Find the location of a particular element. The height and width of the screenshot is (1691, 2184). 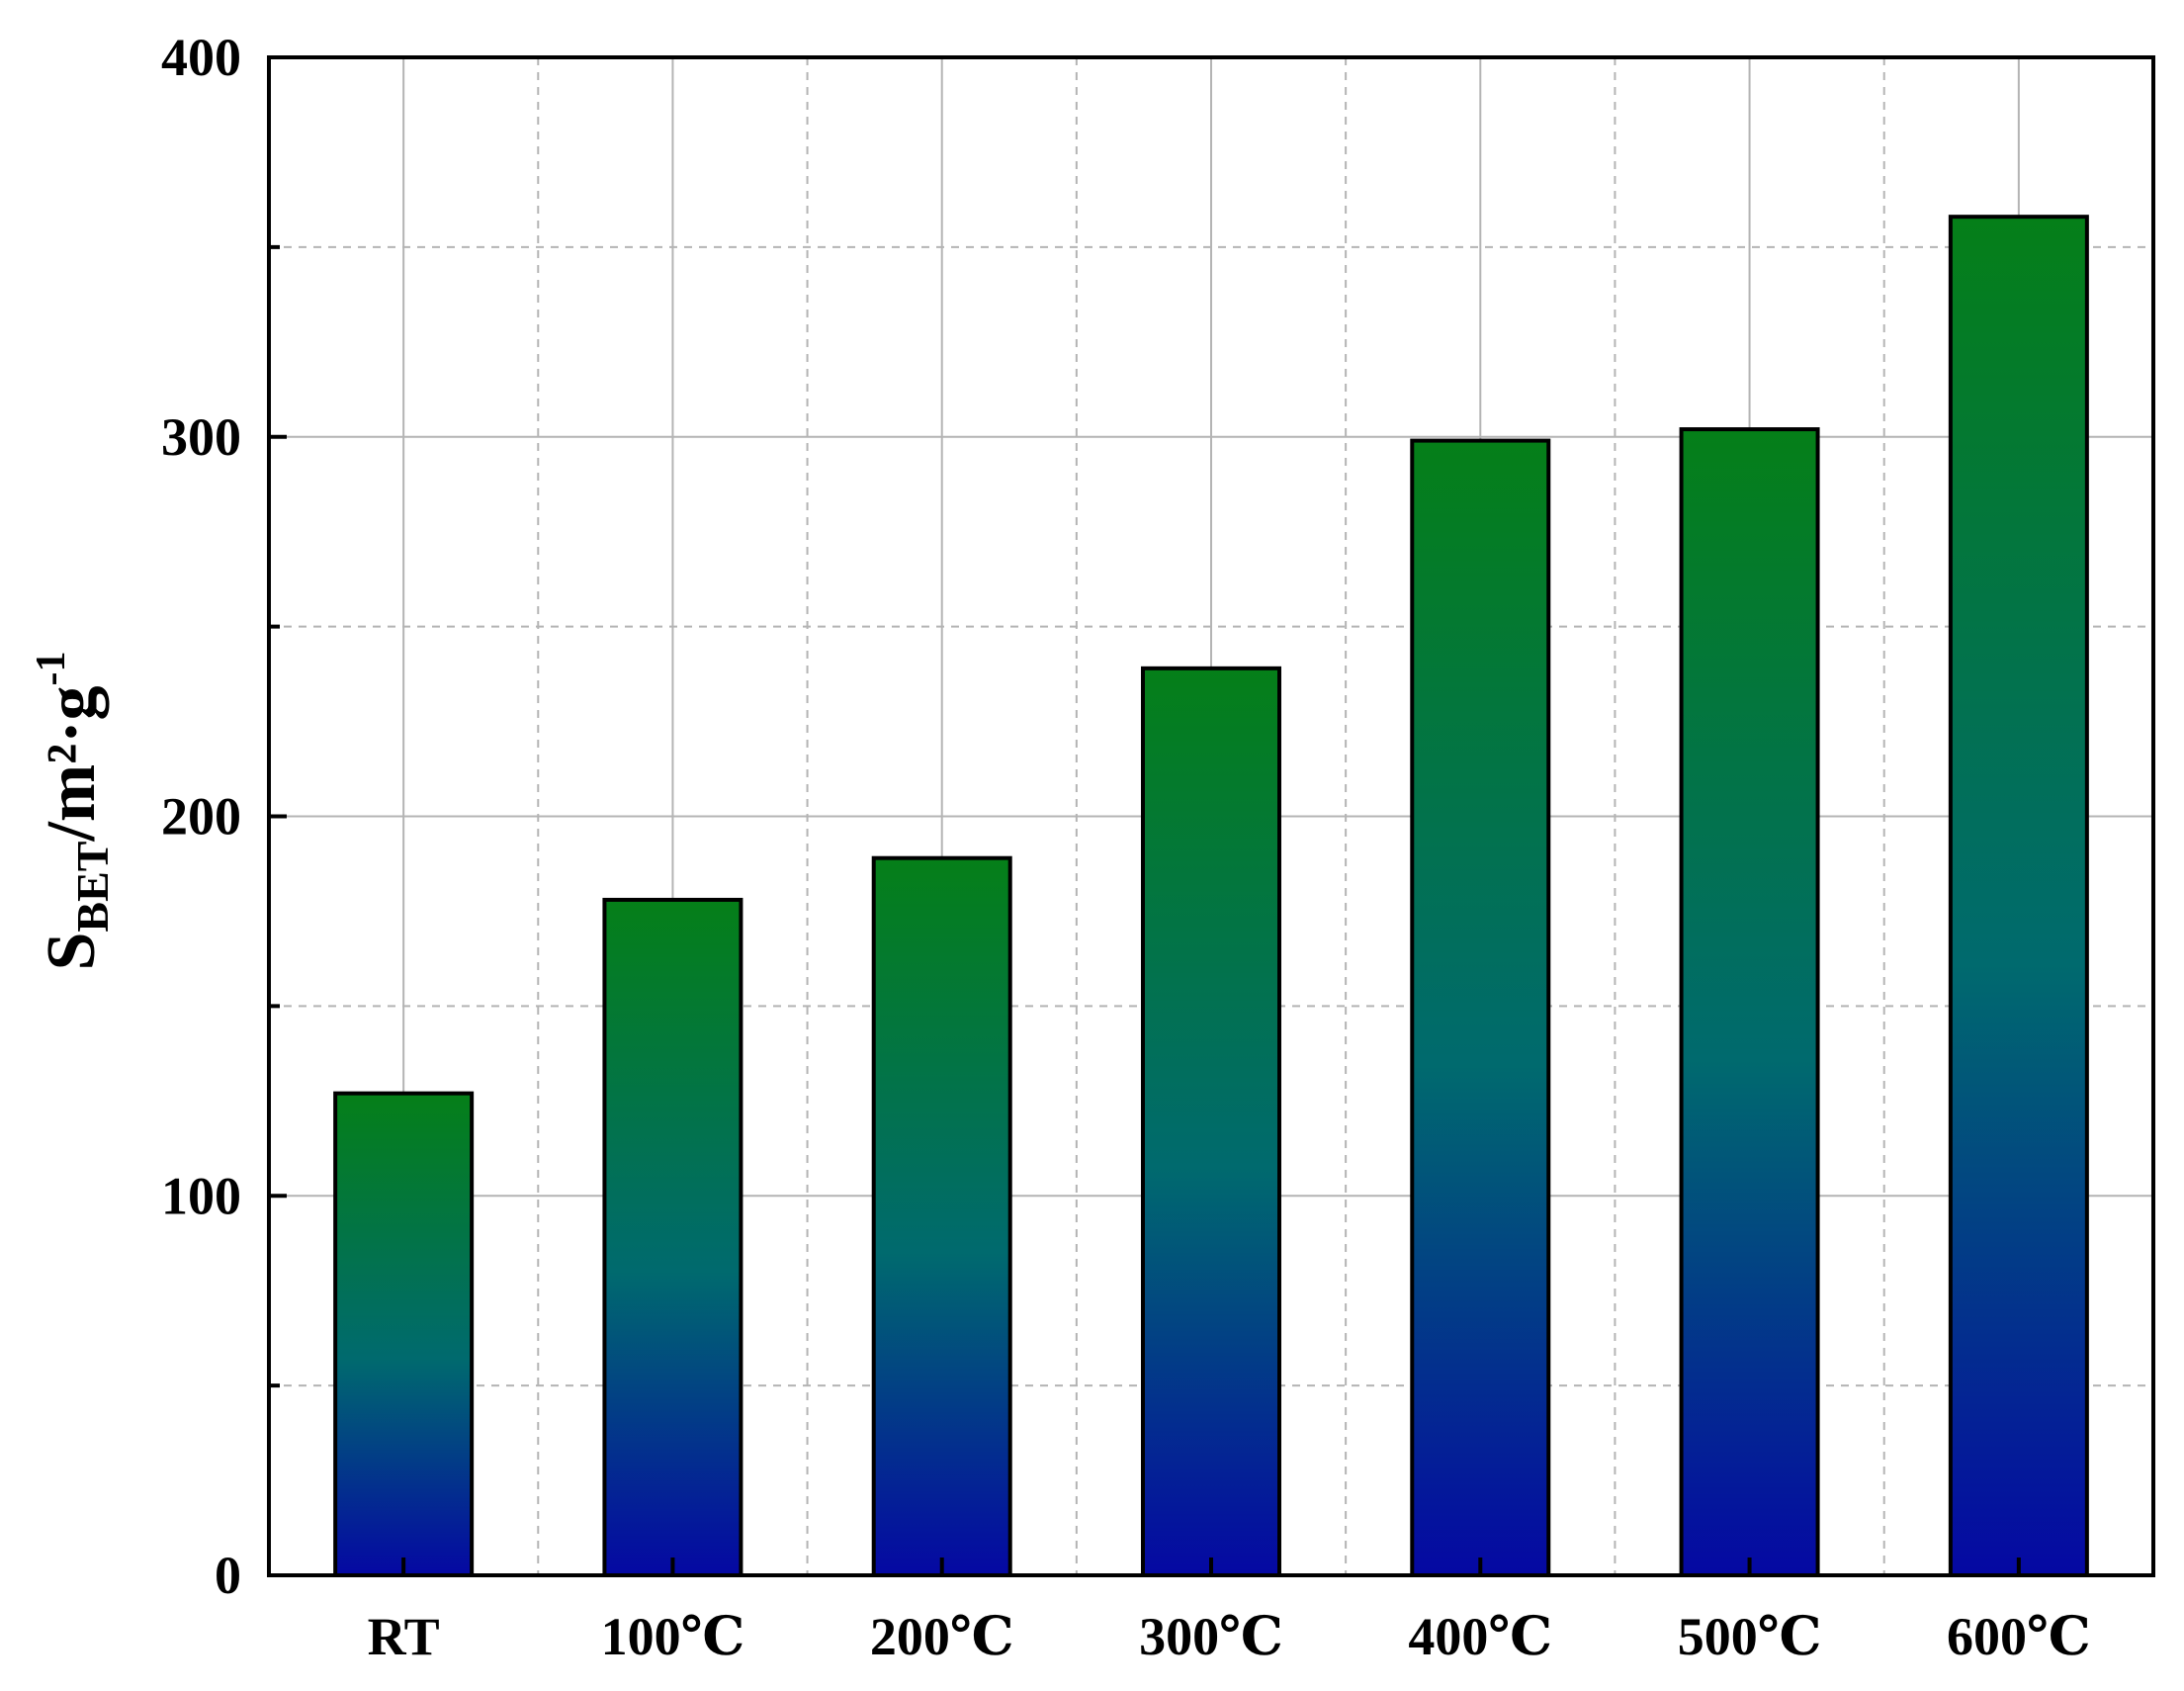

y-tick-label: 400 is located at coordinates (201, 57).